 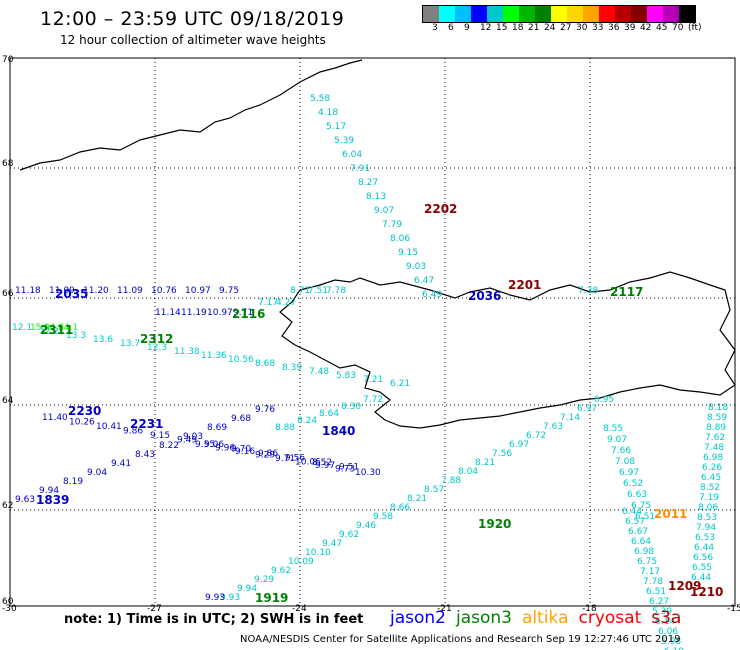 What do you see at coordinates (373, 400) in the screenshot?
I see `wave-height-label: 7.72` at bounding box center [373, 400].